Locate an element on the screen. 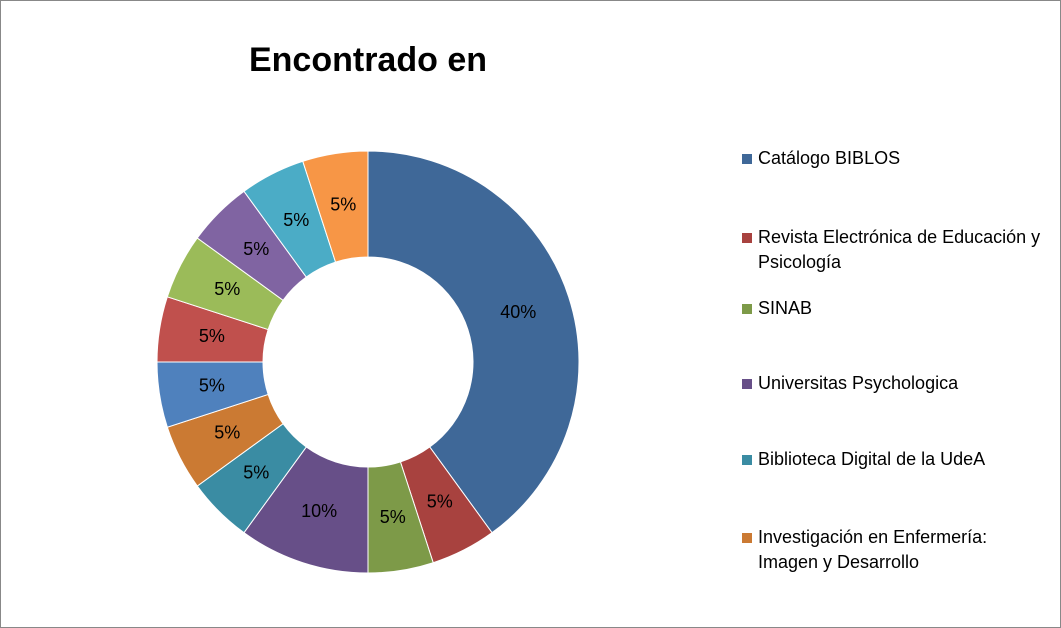 The image size is (1061, 628). legend-label: Universitas Psychologica is located at coordinates (858, 383).